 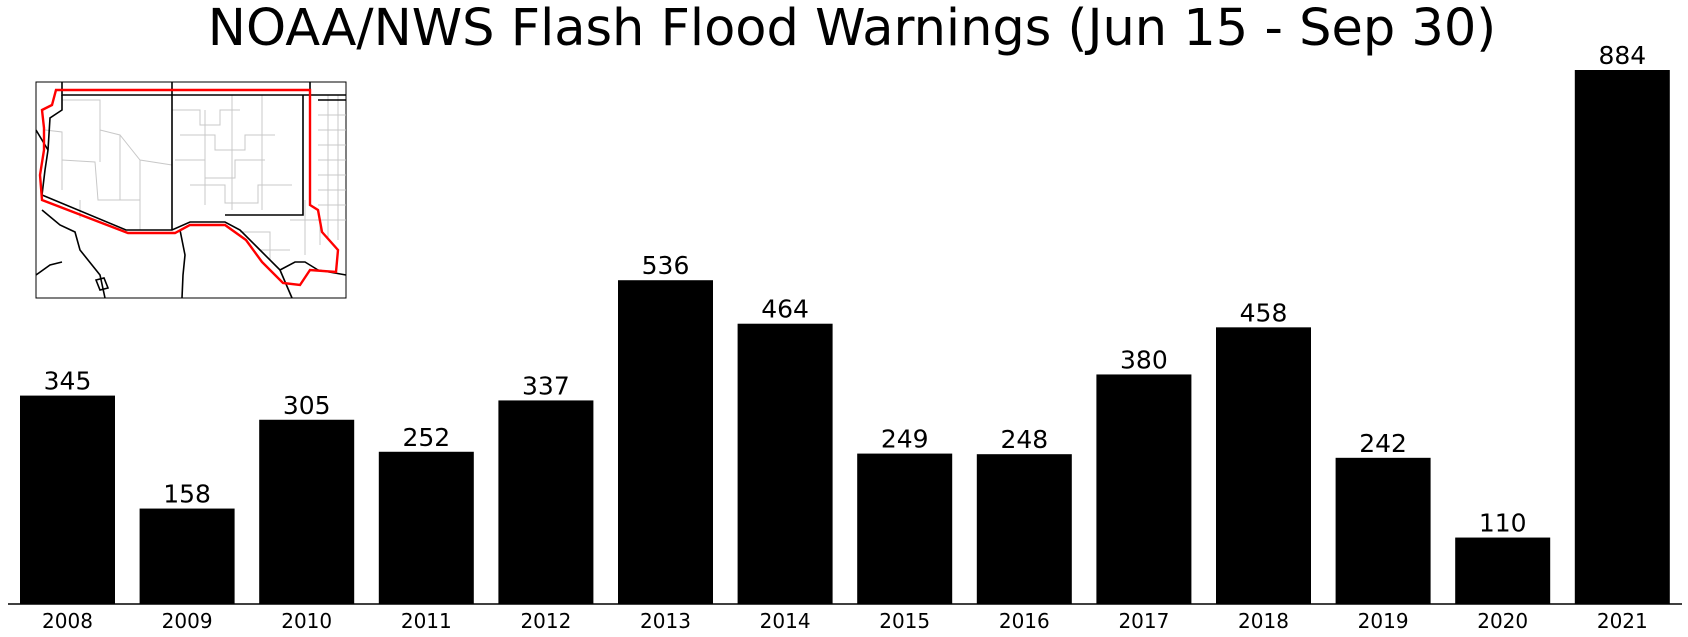 What do you see at coordinates (67, 499) in the screenshot?
I see `bar-2008` at bounding box center [67, 499].